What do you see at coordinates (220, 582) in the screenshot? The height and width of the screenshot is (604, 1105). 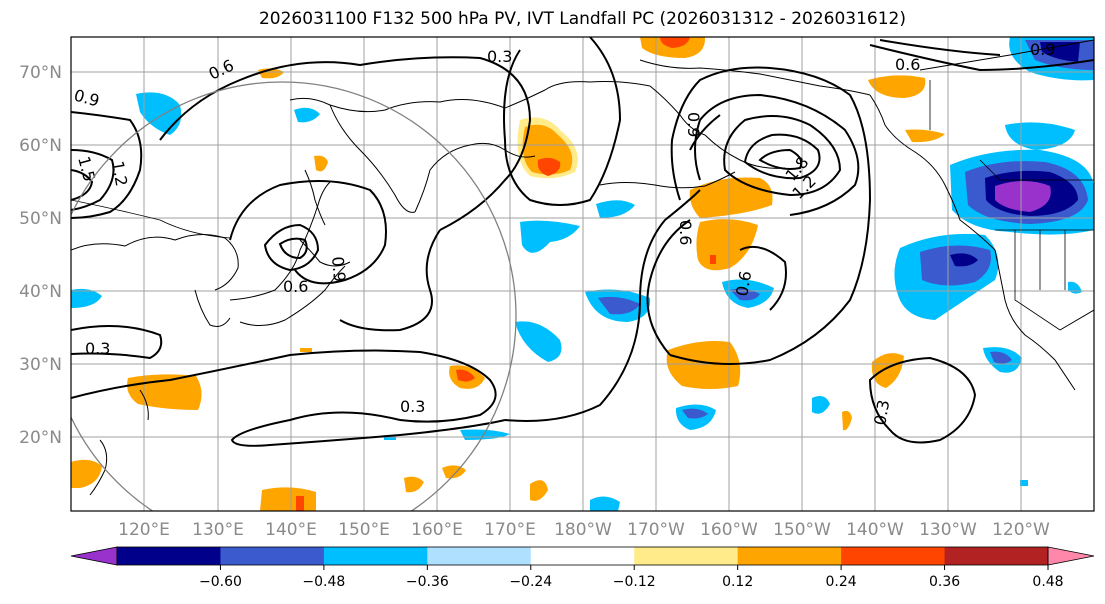 I see `colorbar-tick-label: −0.60` at bounding box center [220, 582].